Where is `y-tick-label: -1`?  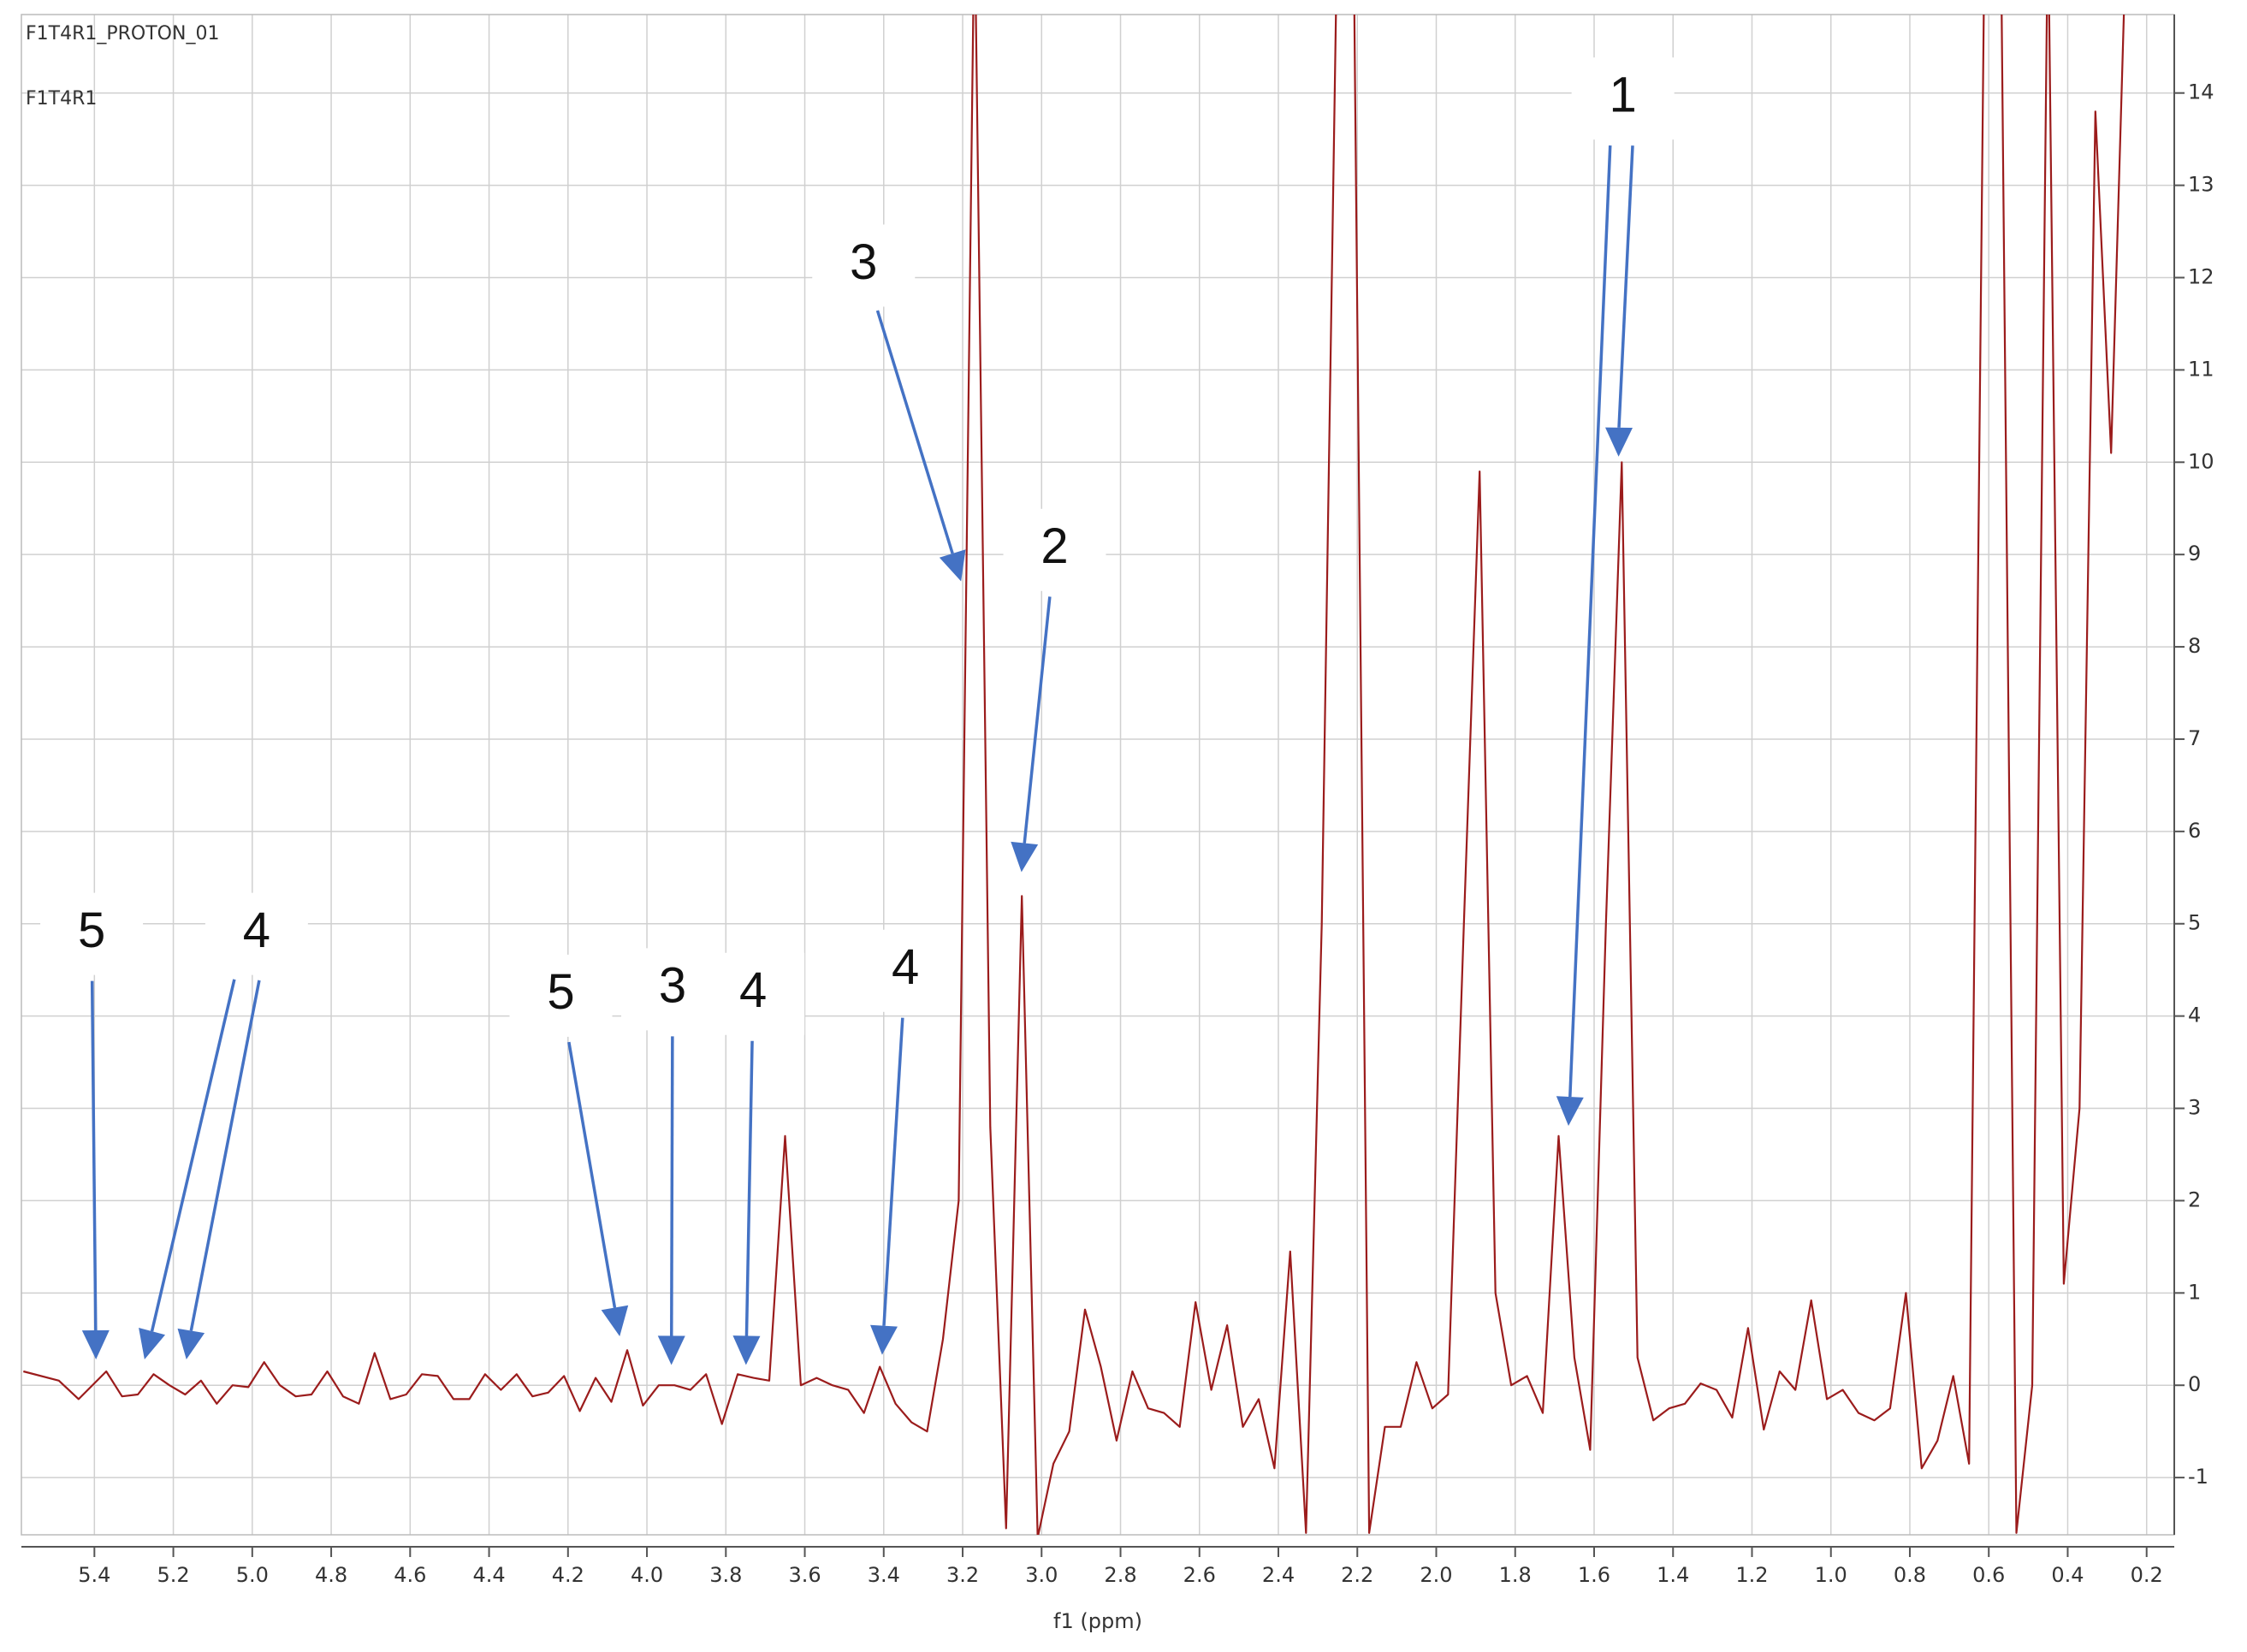 y-tick-label: -1 is located at coordinates (2198, 1477).